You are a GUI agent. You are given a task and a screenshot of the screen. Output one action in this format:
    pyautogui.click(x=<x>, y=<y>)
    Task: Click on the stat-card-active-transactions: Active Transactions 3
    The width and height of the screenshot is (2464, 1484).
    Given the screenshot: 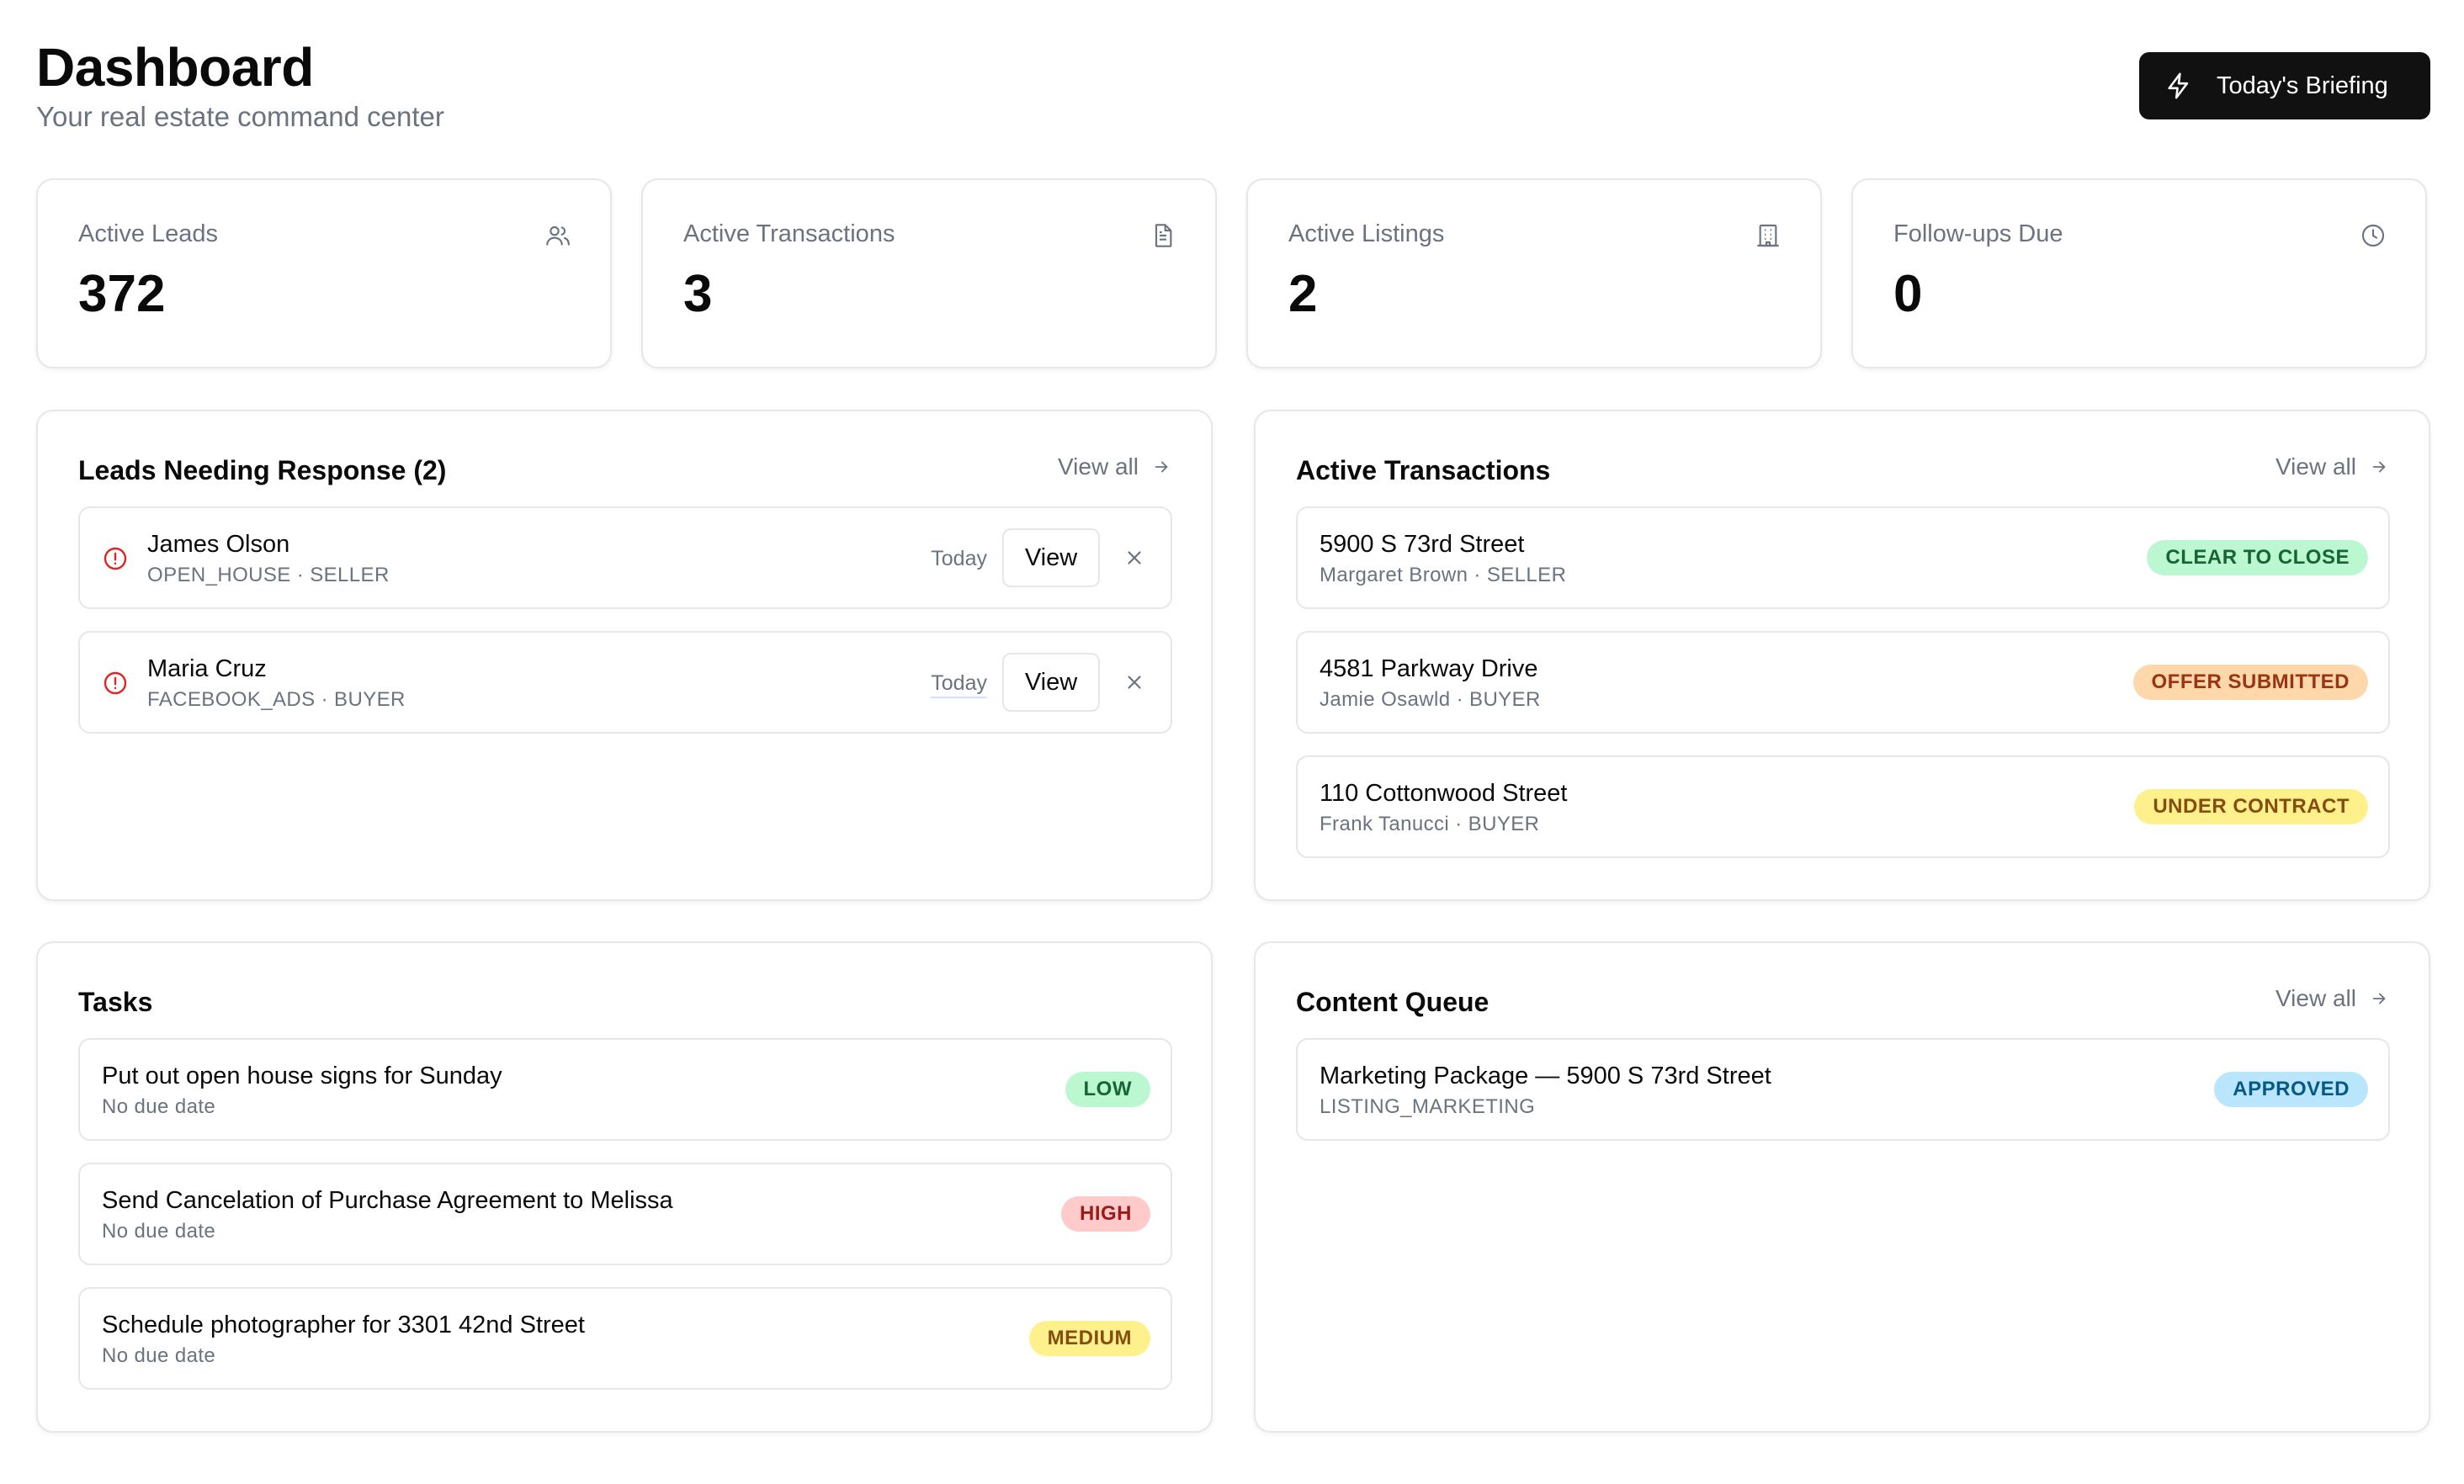 What is the action you would take?
    pyautogui.click(x=929, y=273)
    